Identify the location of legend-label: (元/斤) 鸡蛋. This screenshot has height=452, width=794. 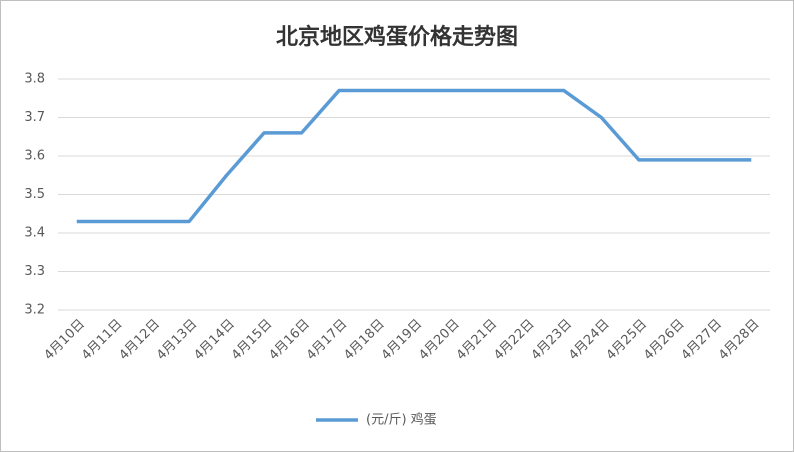
(401, 420).